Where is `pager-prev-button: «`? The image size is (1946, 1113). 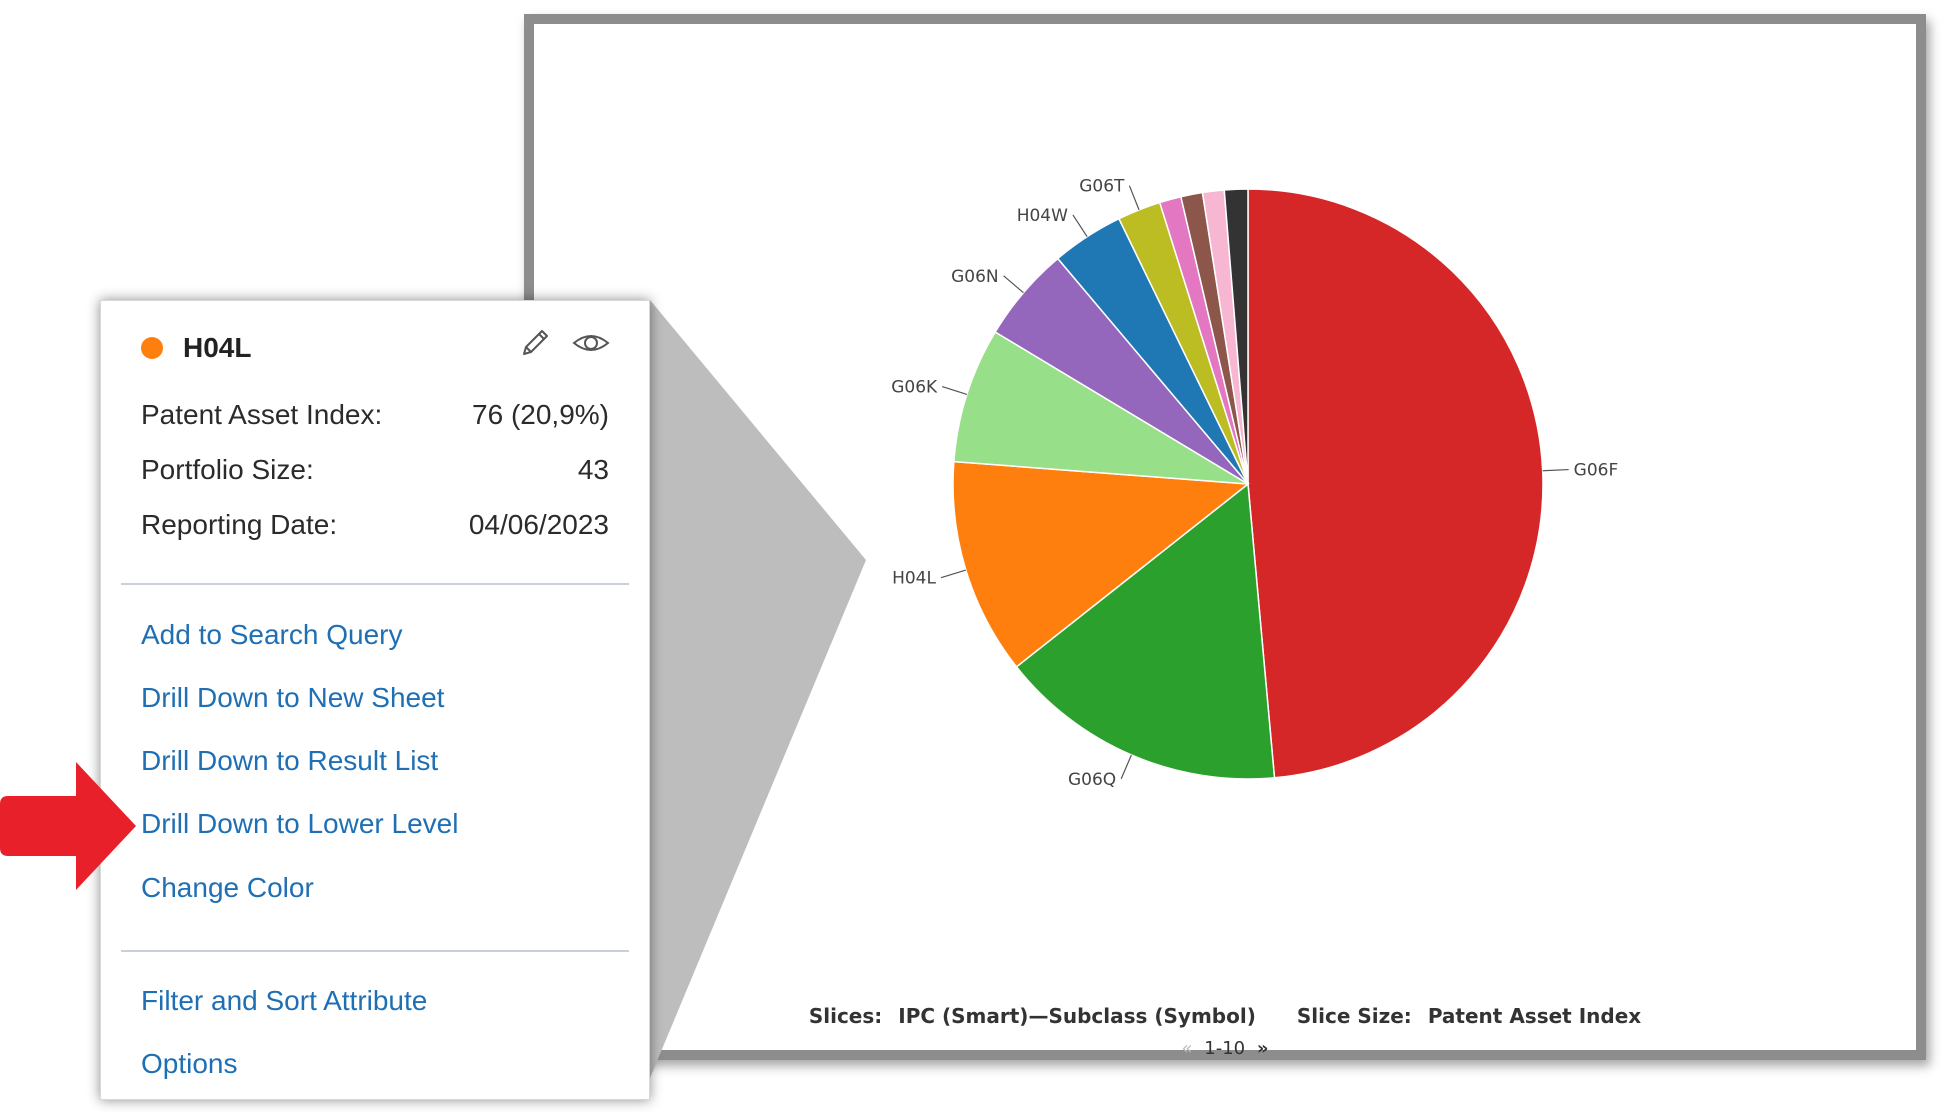
pager-prev-button: « is located at coordinates (1187, 1048).